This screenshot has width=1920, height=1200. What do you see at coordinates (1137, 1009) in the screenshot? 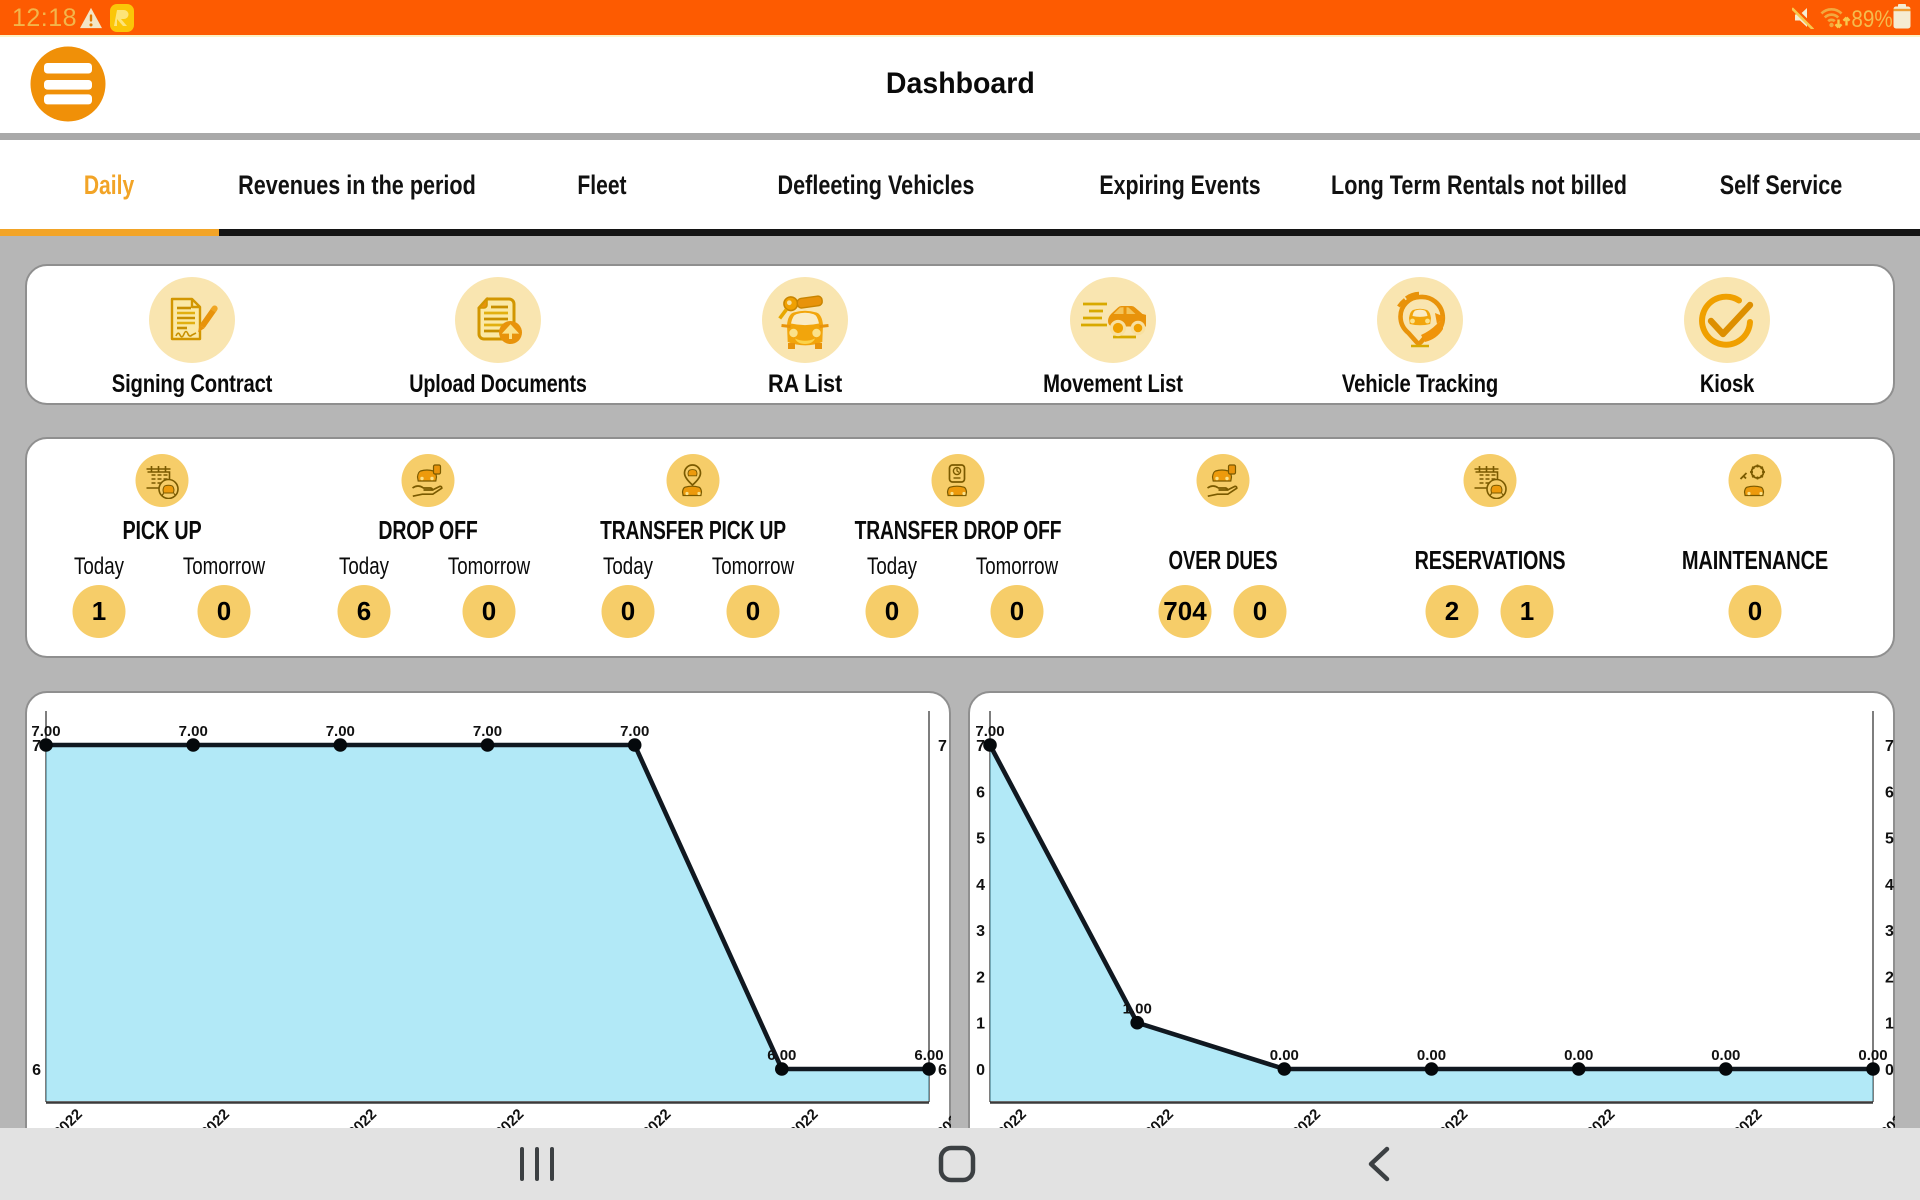
I see `svg-text: 1.00` at bounding box center [1137, 1009].